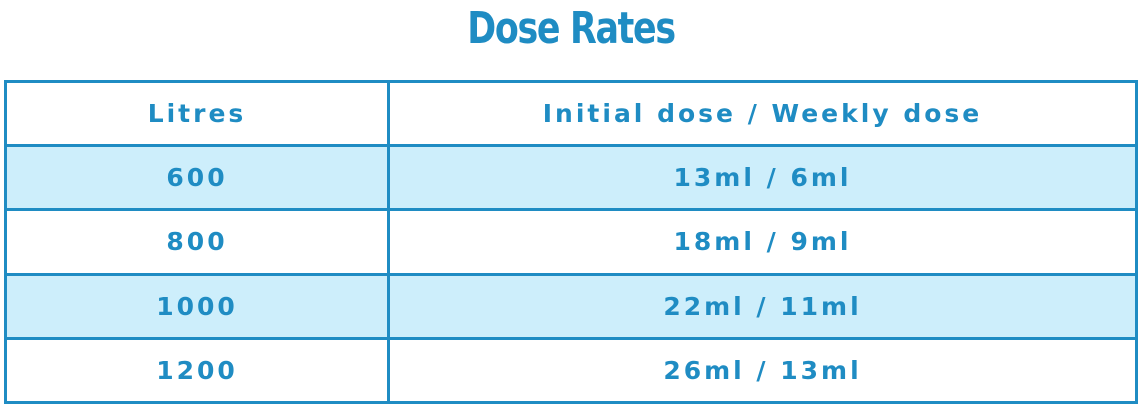 Image resolution: width=1142 pixels, height=407 pixels. Describe the element at coordinates (762, 113) in the screenshot. I see `table-cell: Initial dose / Weekly dose` at that location.